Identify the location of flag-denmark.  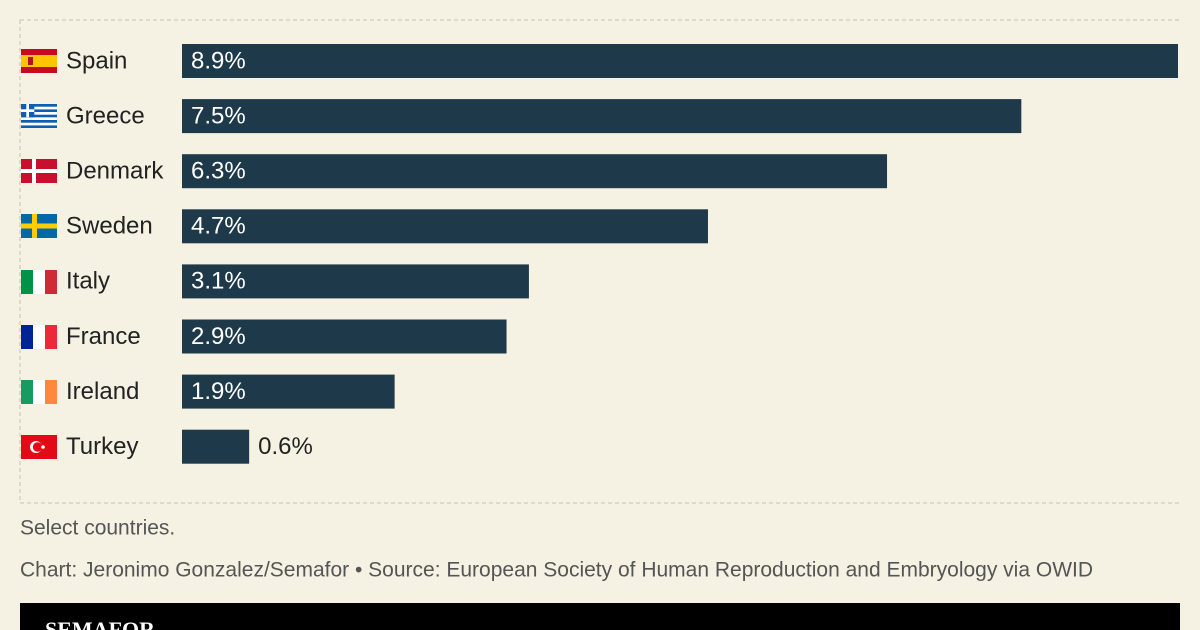
(39, 171).